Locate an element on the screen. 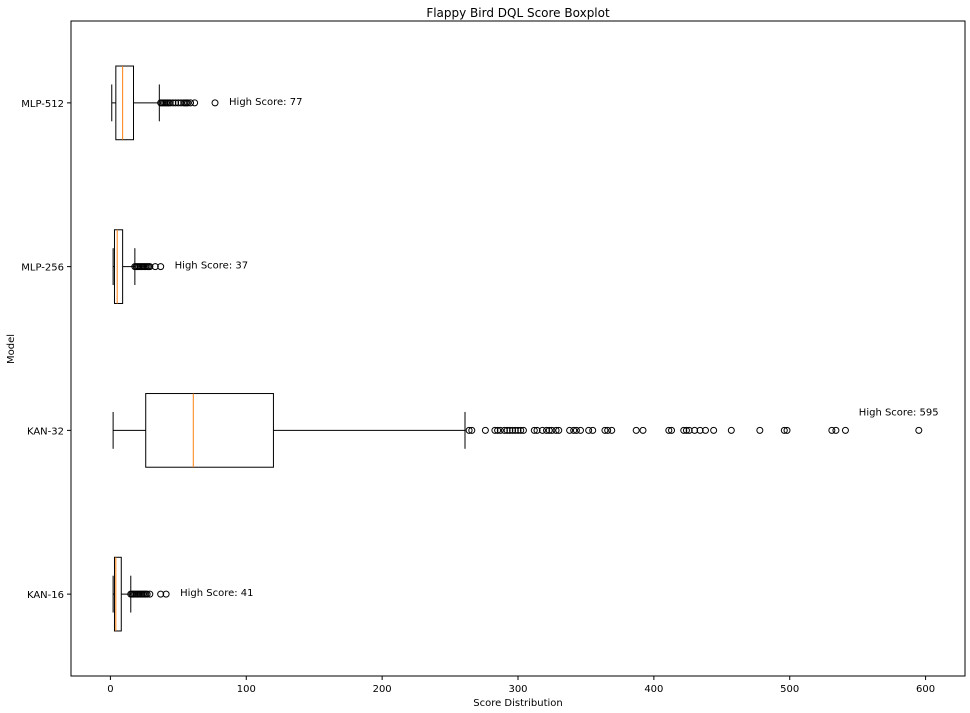  x-tick-label: 400 is located at coordinates (653, 689).